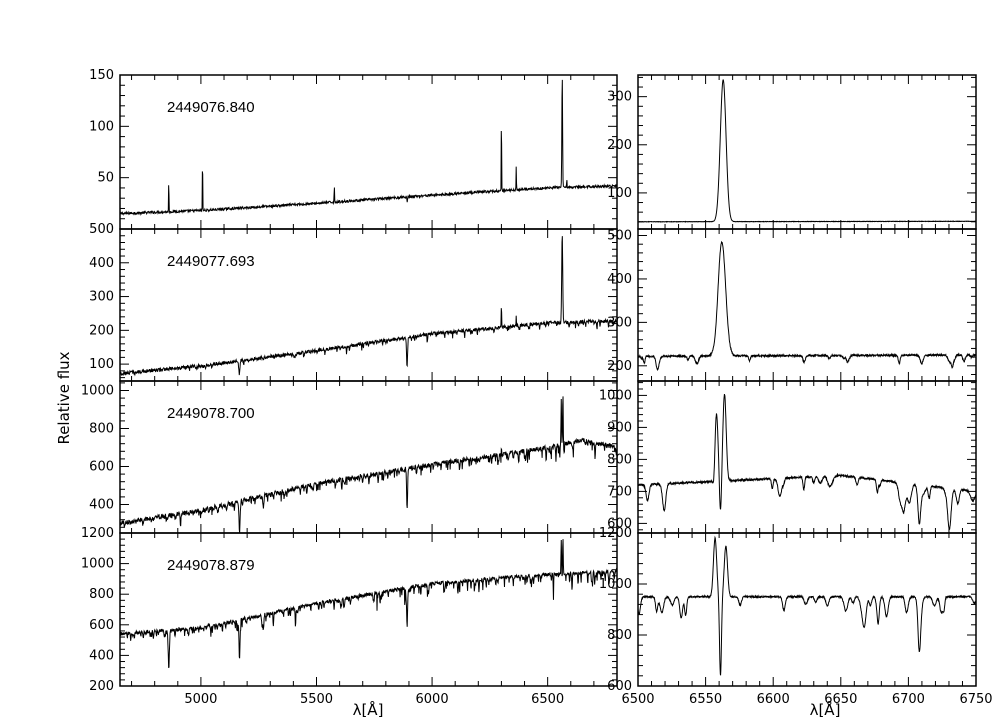  Describe the element at coordinates (101, 429) in the screenshot. I see `y-tick-label-full-3: 800` at that location.